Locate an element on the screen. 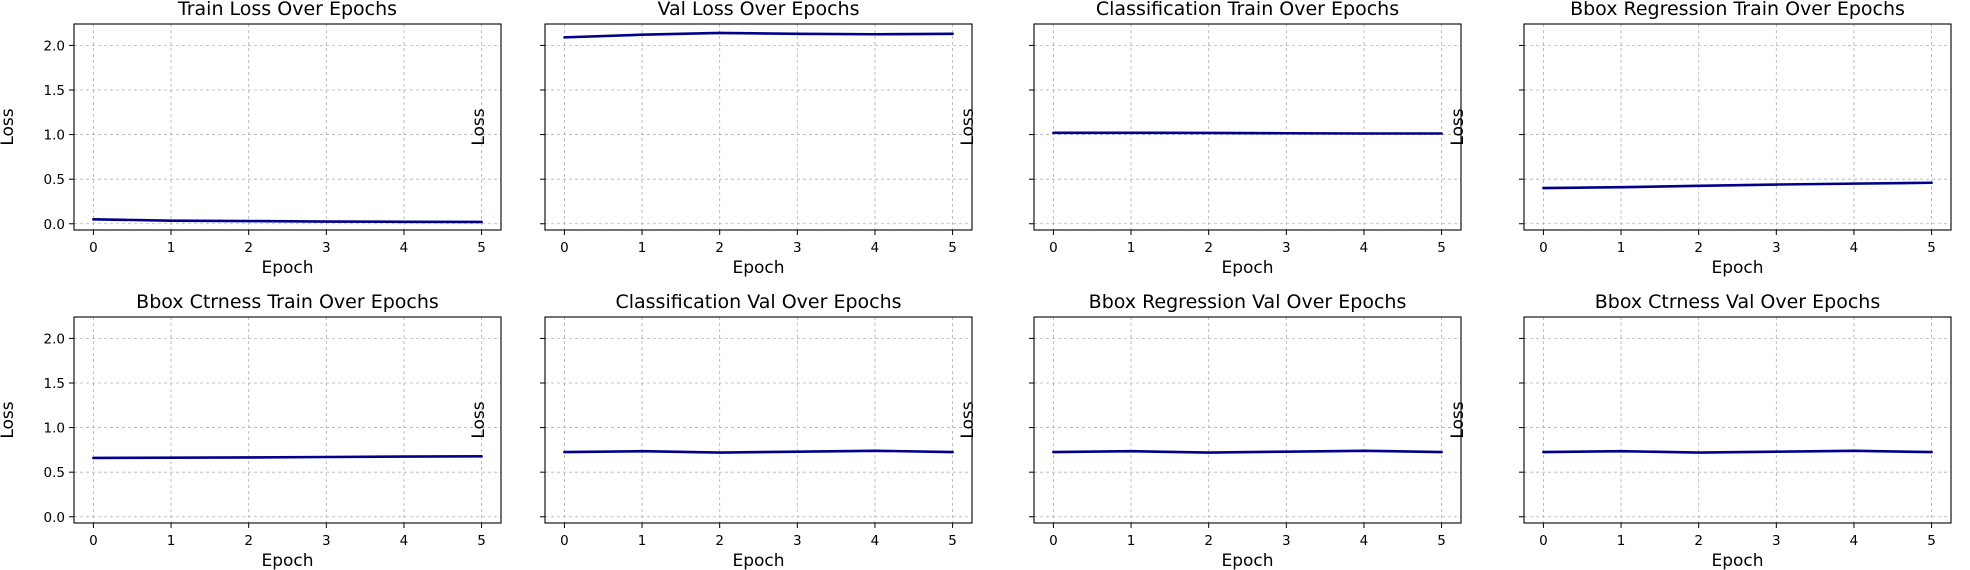 Image resolution: width=1970 pixels, height=570 pixels. subplot-title: Bbox Ctrness Val Over Epochs is located at coordinates (1737, 302).